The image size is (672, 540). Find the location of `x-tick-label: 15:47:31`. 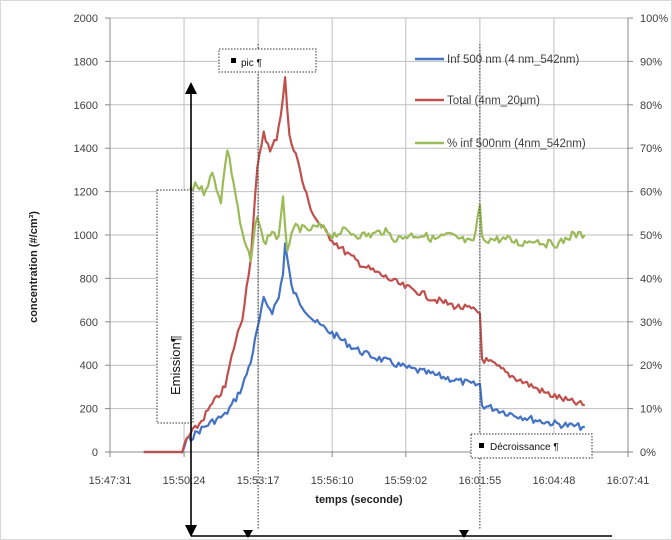

x-tick-label: 15:47:31 is located at coordinates (110, 481).